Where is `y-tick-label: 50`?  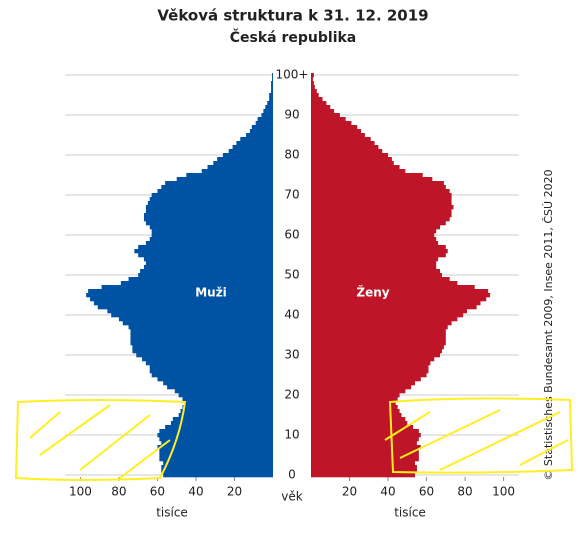 y-tick-label: 50 is located at coordinates (291, 275).